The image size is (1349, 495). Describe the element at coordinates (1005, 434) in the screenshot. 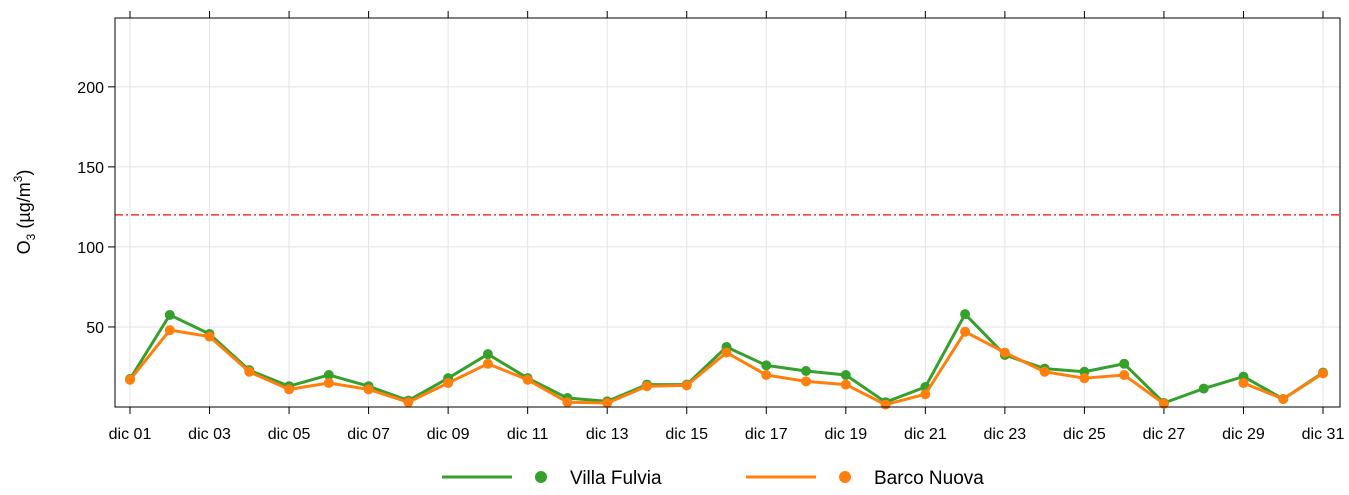

I see `x-tick-label: dic 23` at that location.